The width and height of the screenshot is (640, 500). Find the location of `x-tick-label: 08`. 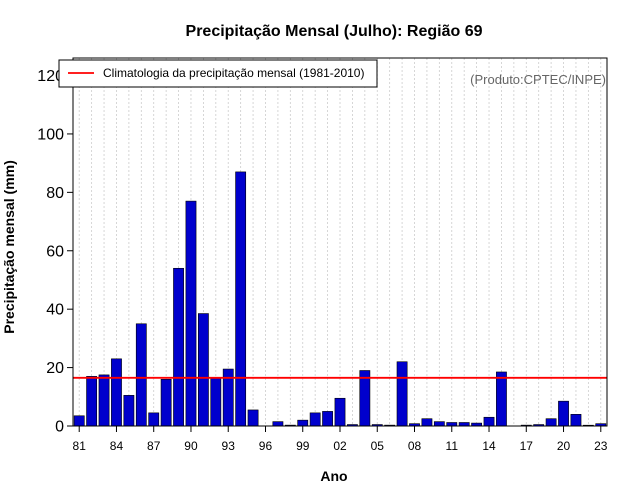

x-tick-label: 08 is located at coordinates (415, 446).